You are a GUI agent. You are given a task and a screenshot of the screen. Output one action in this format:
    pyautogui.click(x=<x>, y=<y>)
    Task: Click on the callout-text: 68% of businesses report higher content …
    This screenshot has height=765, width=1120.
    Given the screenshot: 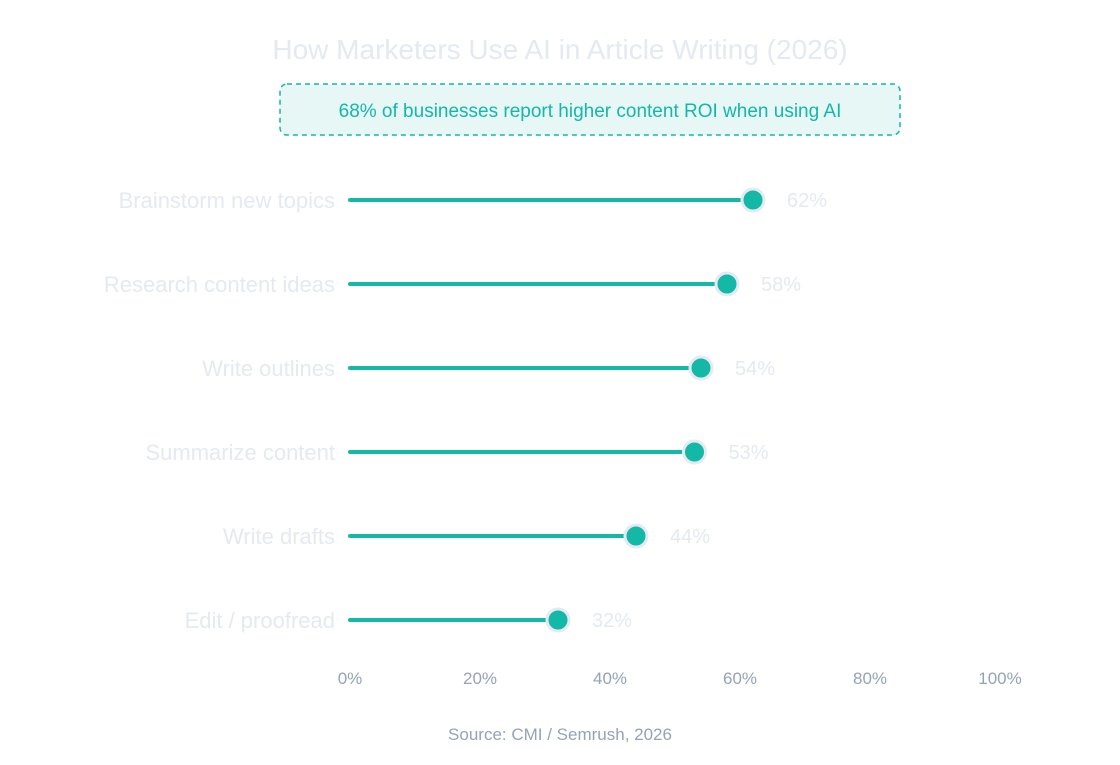 What is the action you would take?
    pyautogui.click(x=590, y=111)
    